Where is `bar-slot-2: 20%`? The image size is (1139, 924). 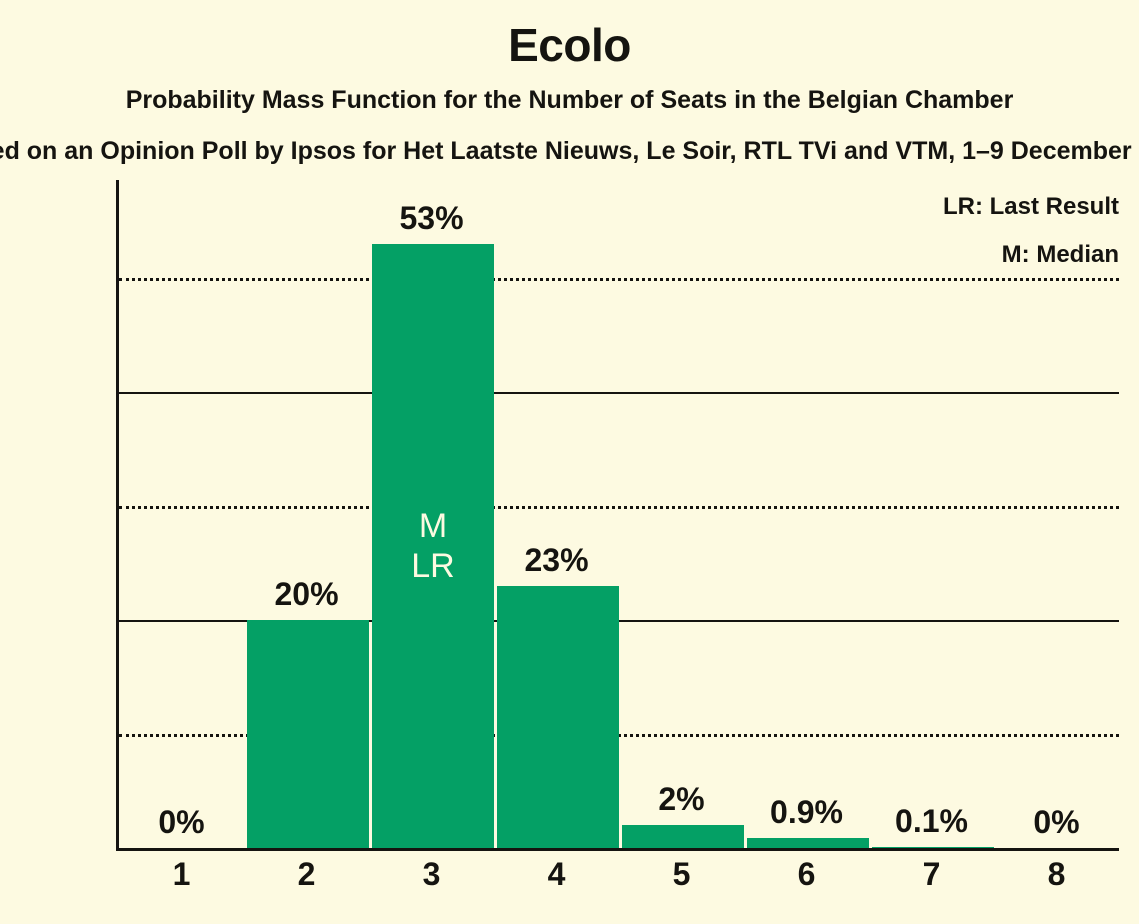
bar-slot-2: 20% is located at coordinates (306, 514).